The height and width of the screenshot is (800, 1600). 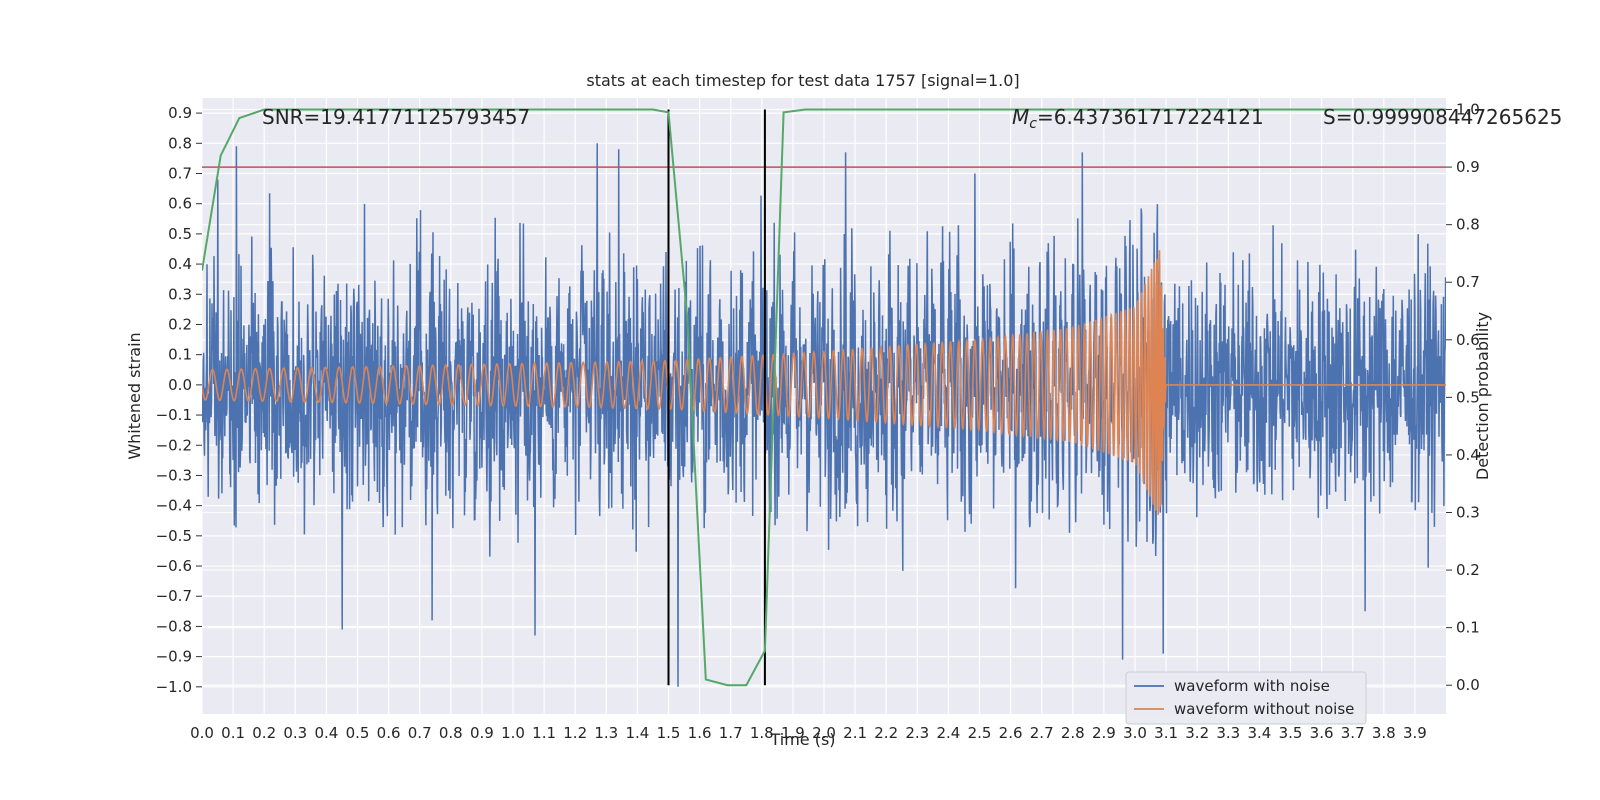 I want to click on y-tick-label-left: −0.5, so click(x=174, y=536).